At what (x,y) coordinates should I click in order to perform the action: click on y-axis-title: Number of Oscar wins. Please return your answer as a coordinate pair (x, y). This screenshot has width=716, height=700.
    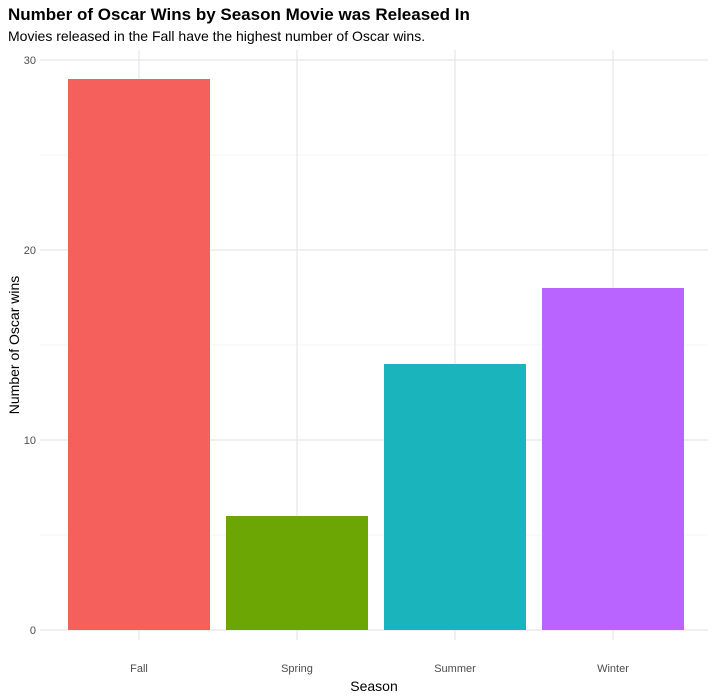
    Looking at the image, I should click on (14, 345).